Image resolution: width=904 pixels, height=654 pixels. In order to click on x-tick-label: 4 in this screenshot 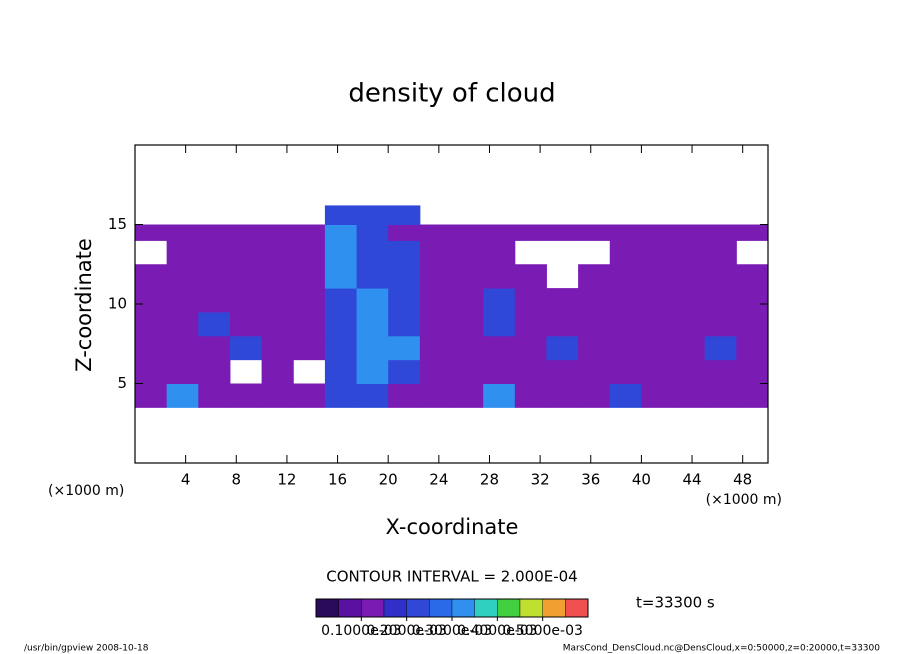, I will do `click(186, 480)`.